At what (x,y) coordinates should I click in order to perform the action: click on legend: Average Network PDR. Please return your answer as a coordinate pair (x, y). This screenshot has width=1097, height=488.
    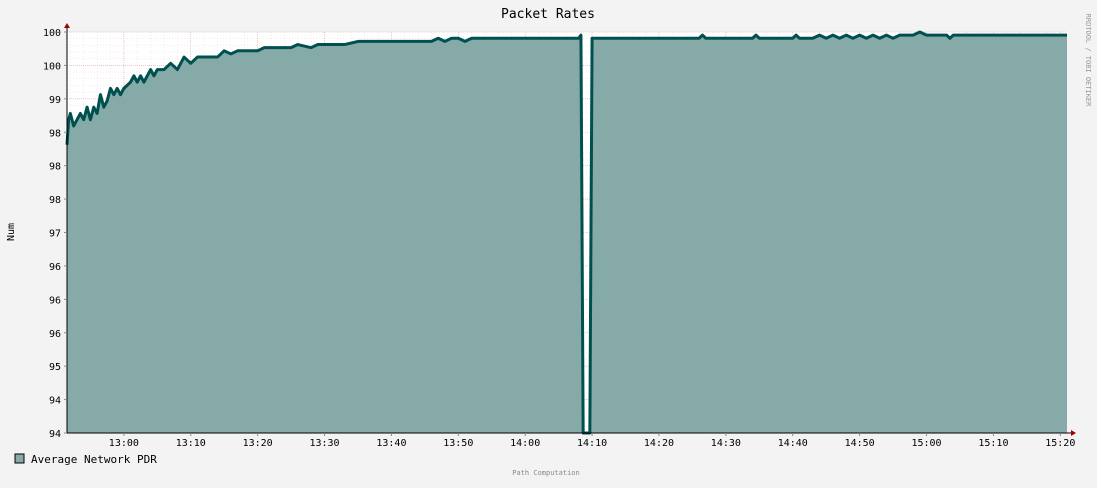
    Looking at the image, I should click on (85, 459).